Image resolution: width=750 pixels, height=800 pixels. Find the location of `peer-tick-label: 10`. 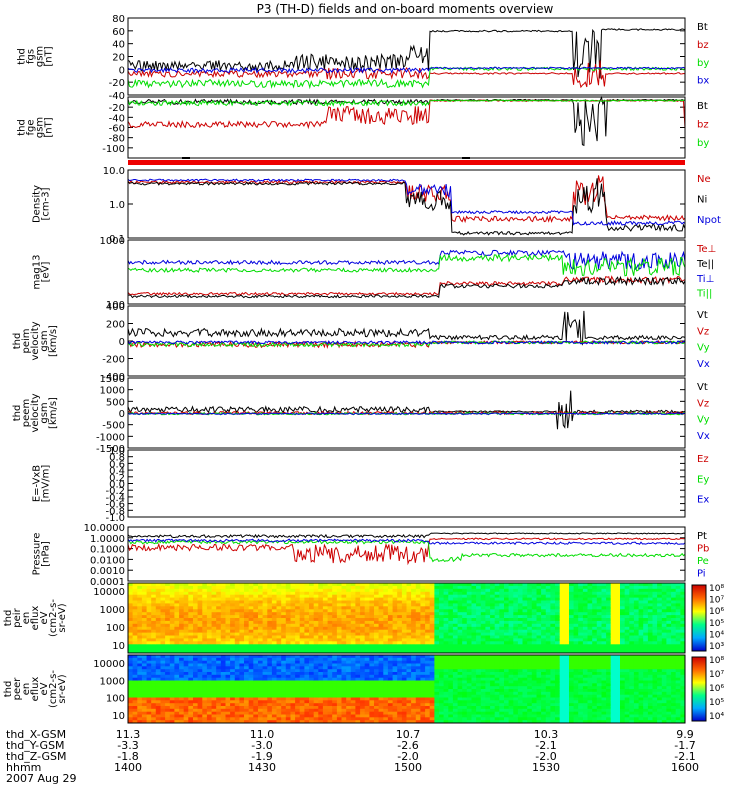

peer-tick-label: 10 is located at coordinates (118, 716).